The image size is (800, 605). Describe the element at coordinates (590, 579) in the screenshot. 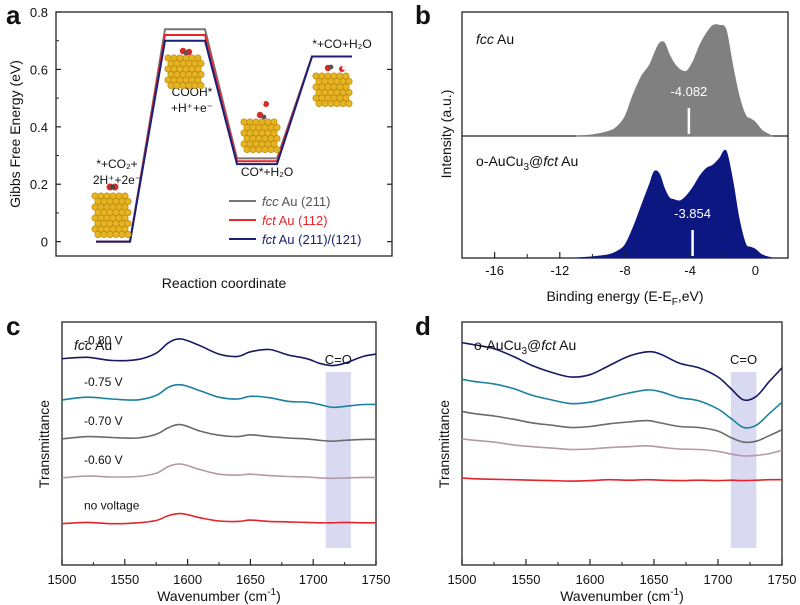

I see `panel-d-x-tick-label: 1600` at that location.